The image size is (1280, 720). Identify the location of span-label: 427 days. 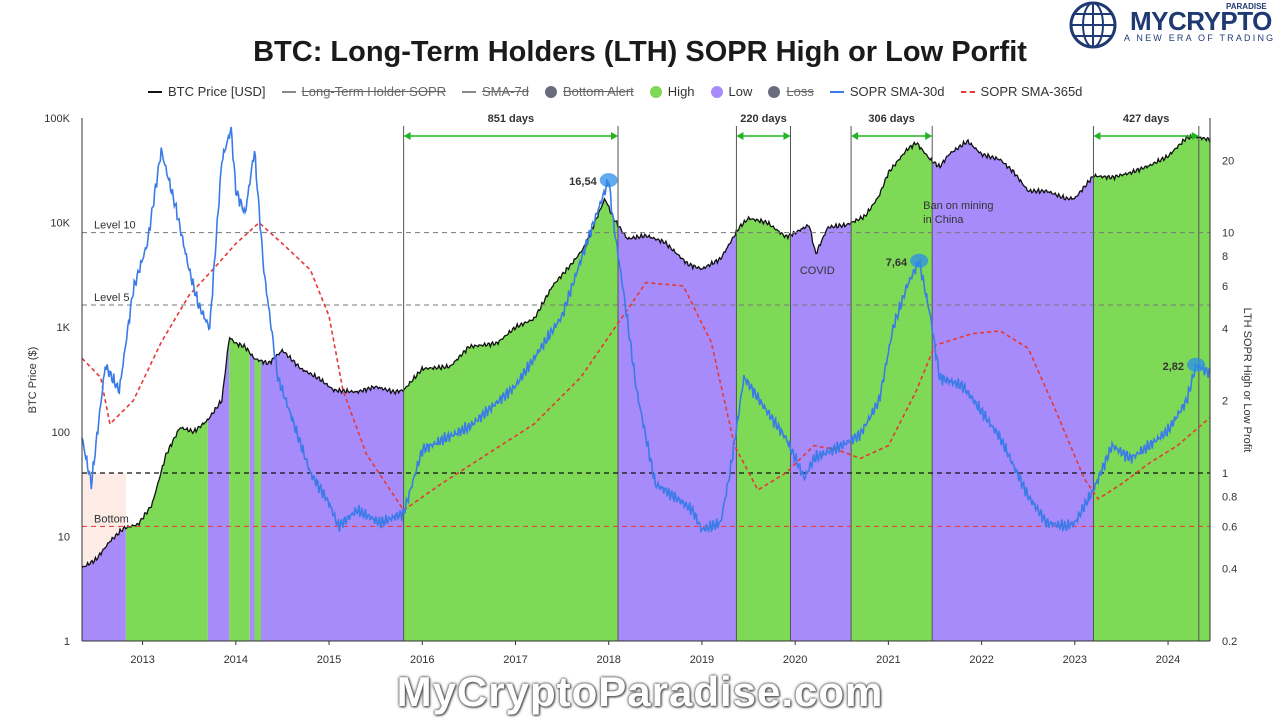
(1146, 119).